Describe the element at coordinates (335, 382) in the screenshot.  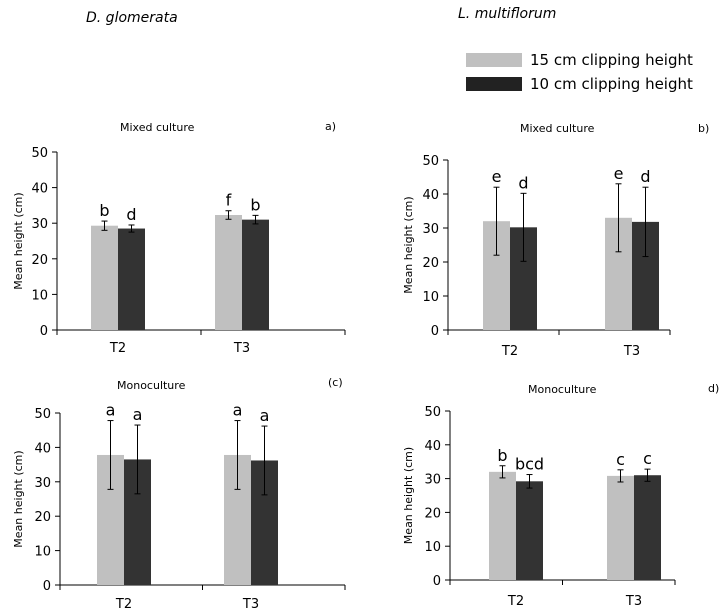
I see `panel-label: (c)` at that location.